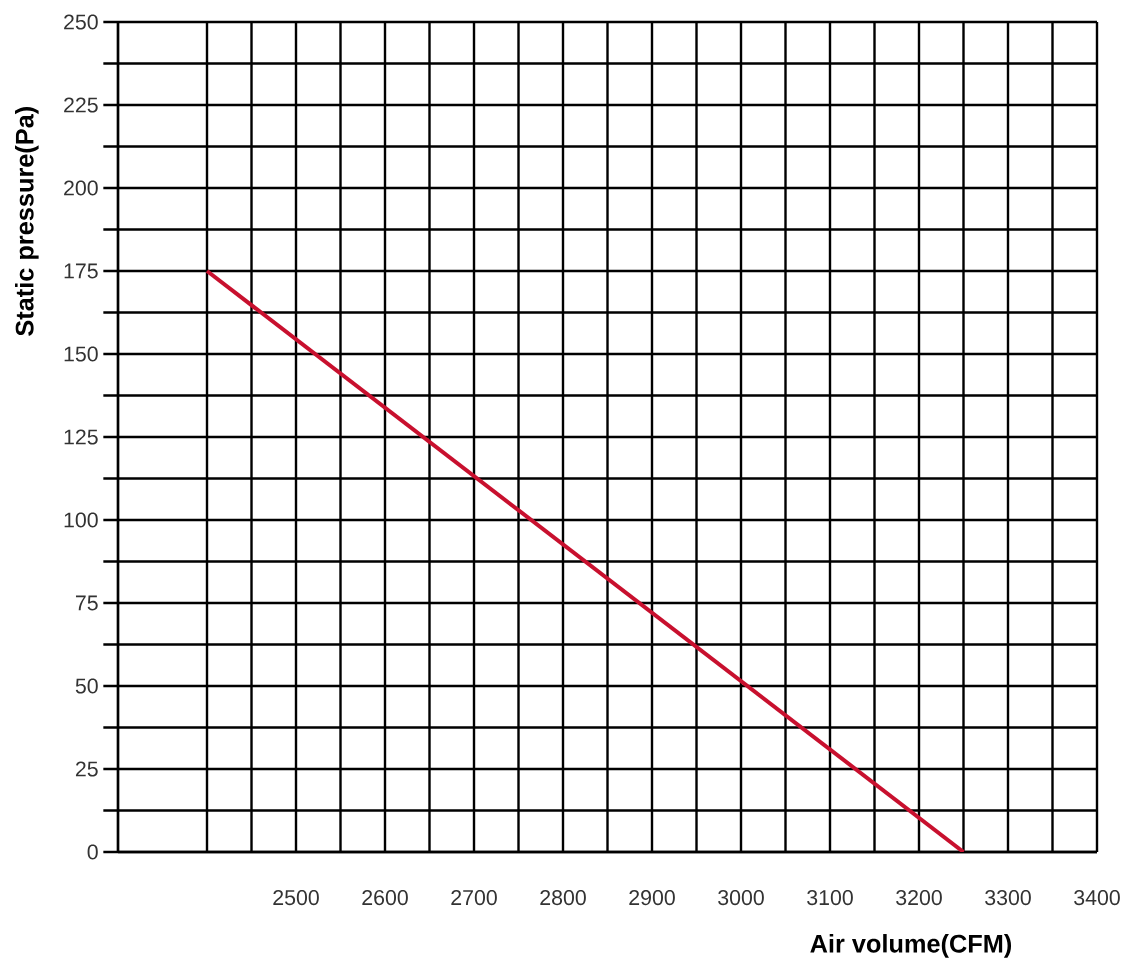 This screenshot has height=967, width=1136. I want to click on y-tick-label: 0, so click(92, 852).